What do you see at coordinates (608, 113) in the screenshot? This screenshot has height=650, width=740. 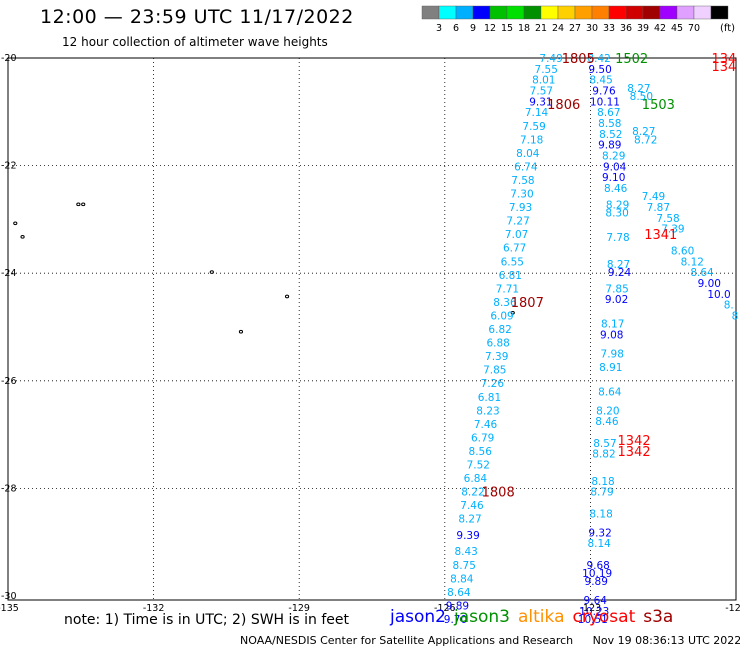 I see `wave-height-value: 8.67` at bounding box center [608, 113].